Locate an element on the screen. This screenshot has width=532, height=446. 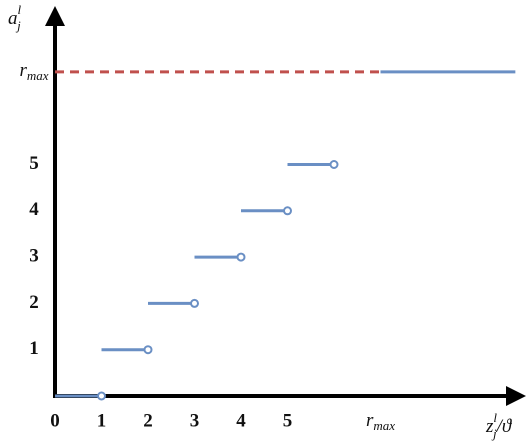
y-axis-label: al j is located at coordinates (15, 17).